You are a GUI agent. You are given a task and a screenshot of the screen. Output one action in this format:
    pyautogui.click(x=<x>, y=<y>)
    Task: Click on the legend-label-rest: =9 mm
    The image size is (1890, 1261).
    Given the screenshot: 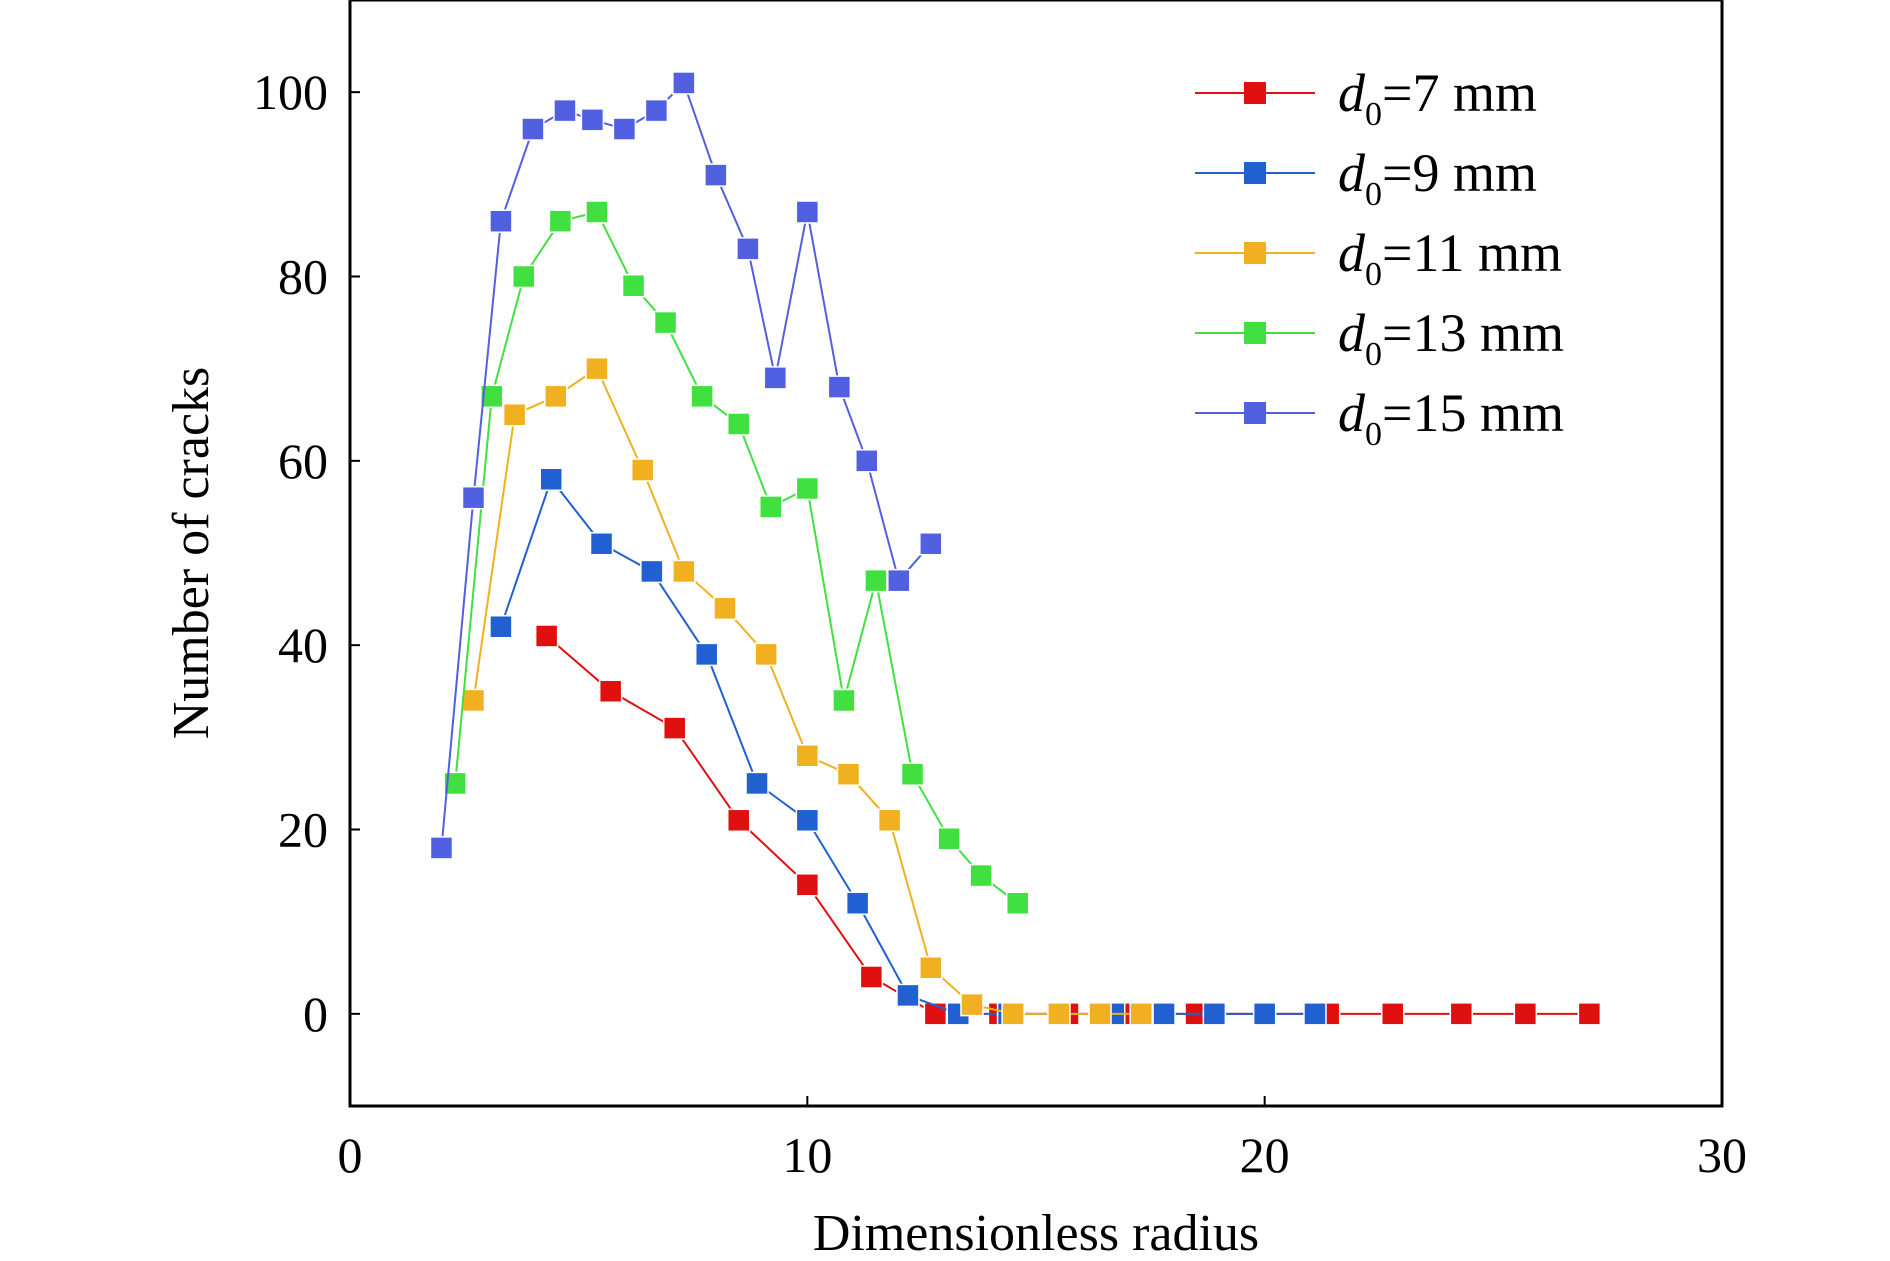 What is the action you would take?
    pyautogui.click(x=1459, y=173)
    